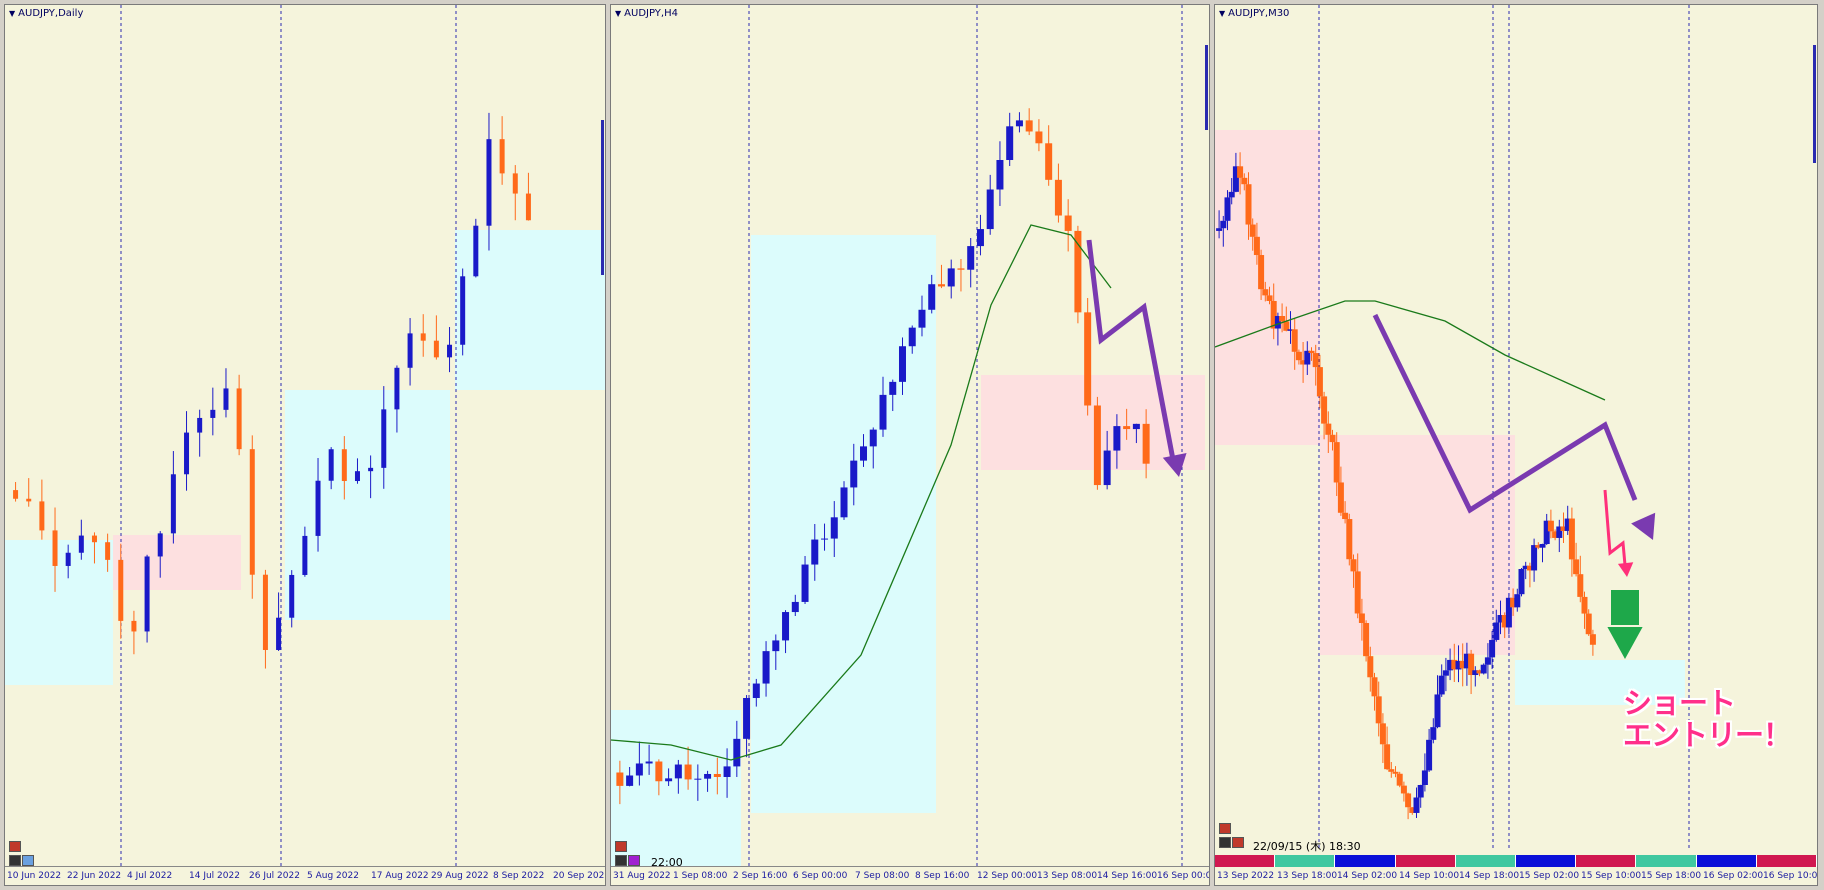  I want to click on time-label: 20 Sep 2022, so click(579, 876).